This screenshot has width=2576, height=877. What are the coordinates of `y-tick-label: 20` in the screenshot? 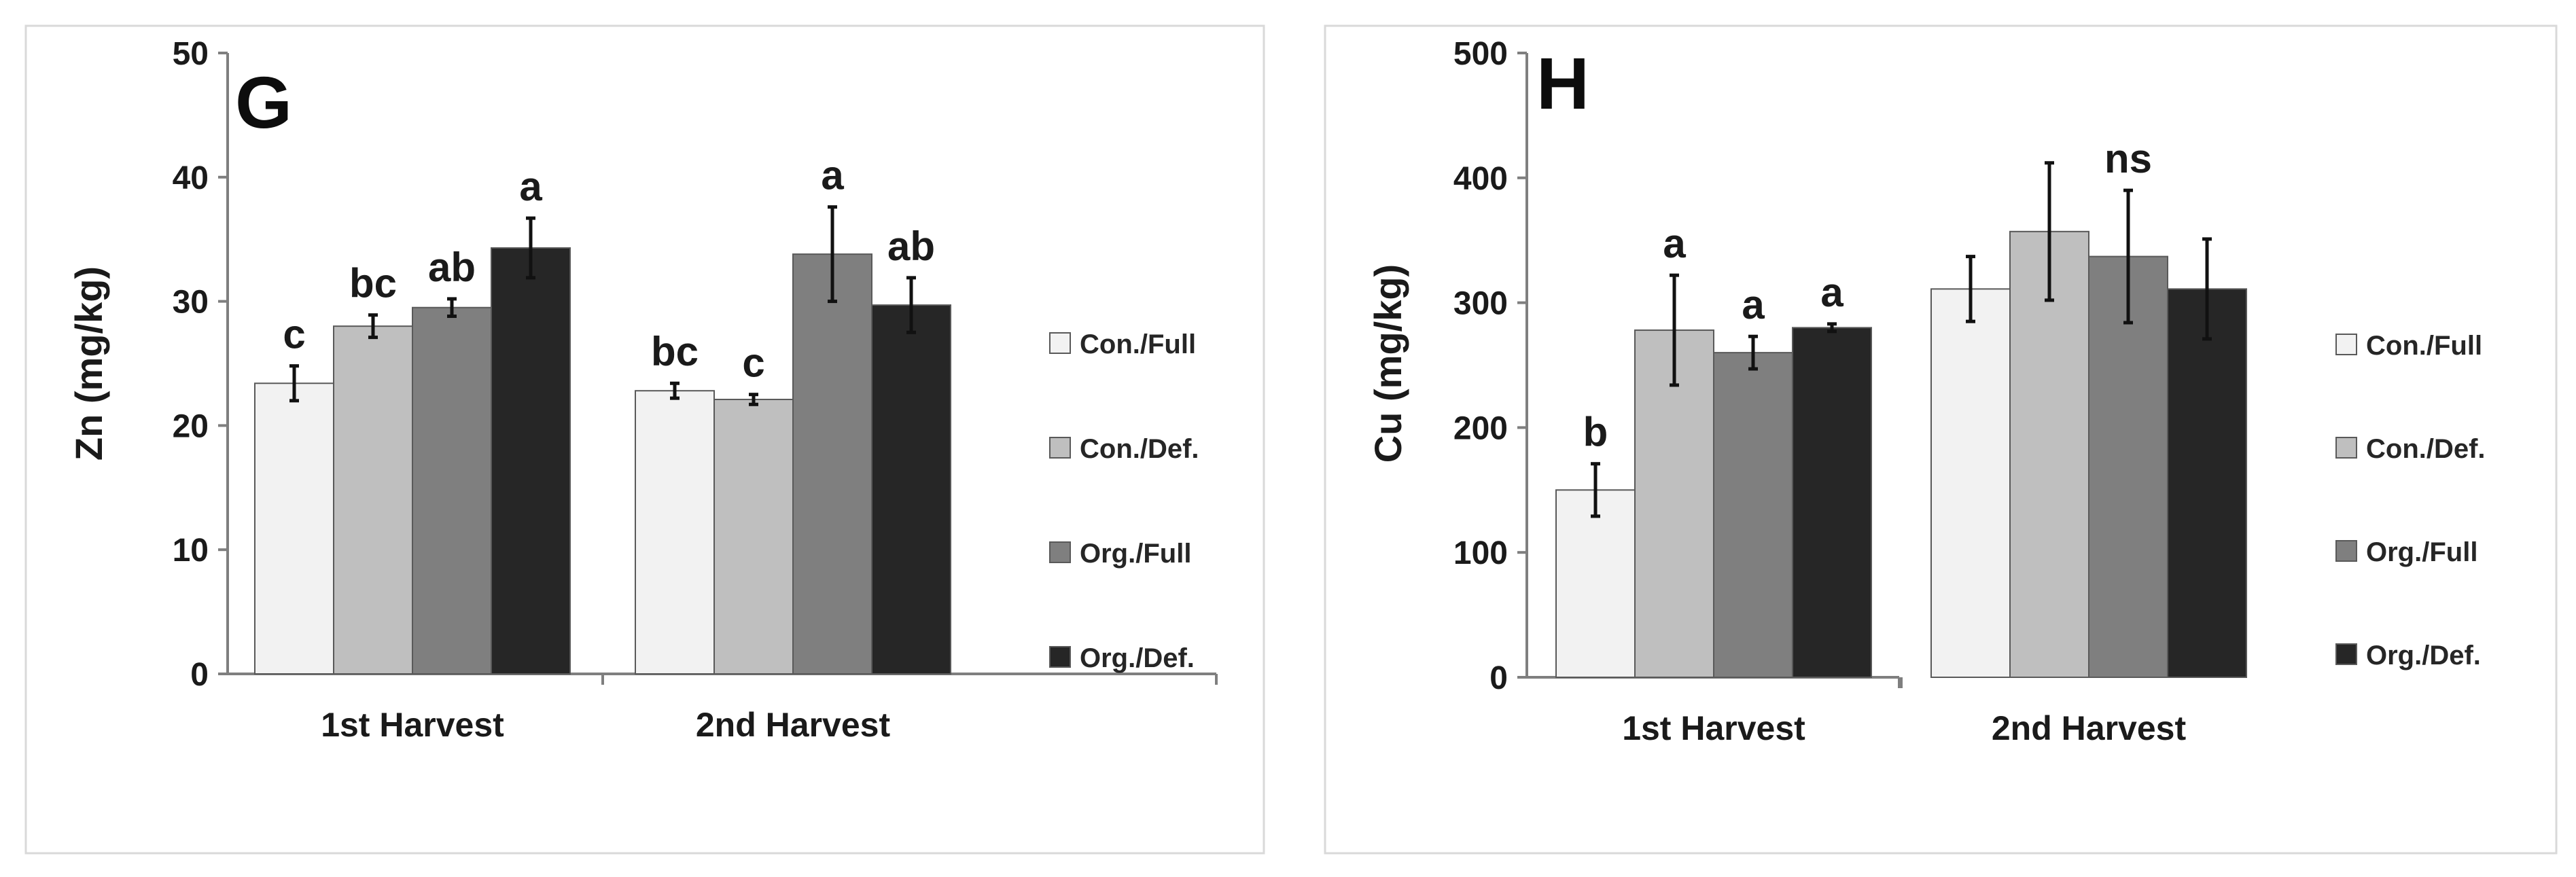 It's located at (191, 426).